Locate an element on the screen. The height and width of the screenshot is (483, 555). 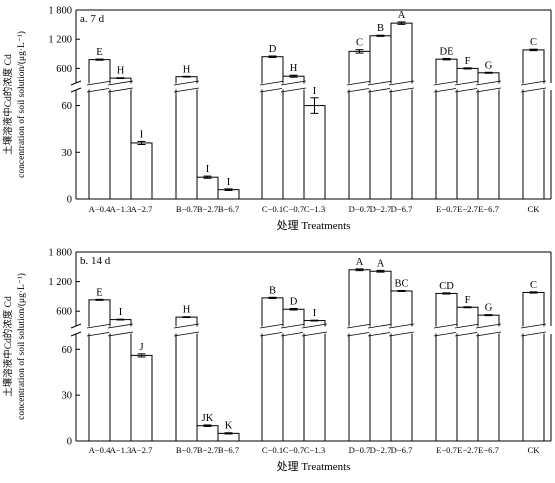
panel-b-category-label-13: E−2.7 is located at coordinates (468, 450).